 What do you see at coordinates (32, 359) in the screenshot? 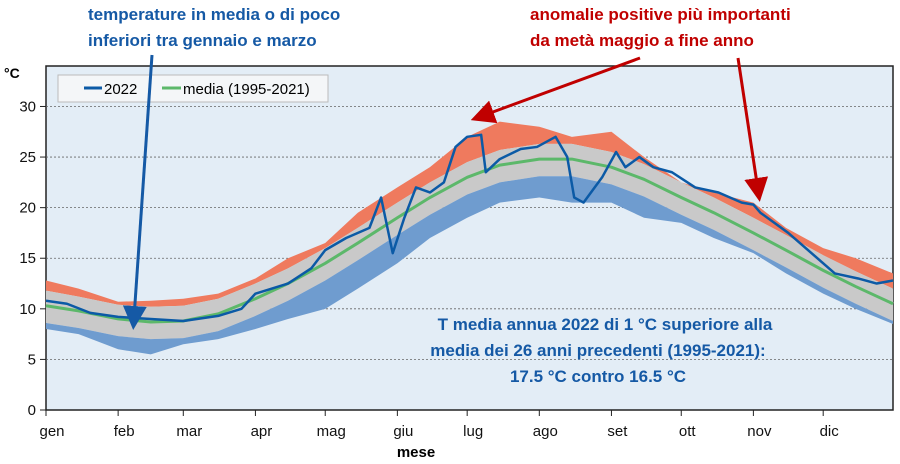
I see `y-tick-label: 5` at bounding box center [32, 359].